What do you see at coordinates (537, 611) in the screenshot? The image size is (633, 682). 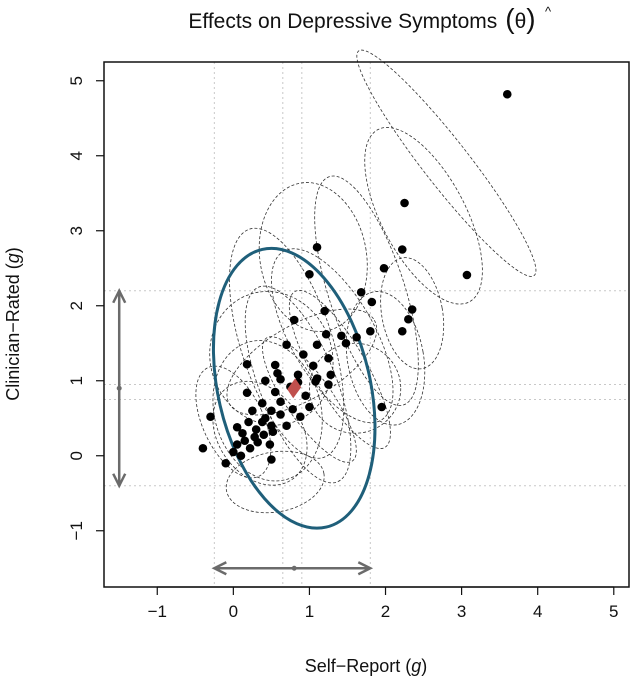 I see `x-tick-label-5: 4` at bounding box center [537, 611].